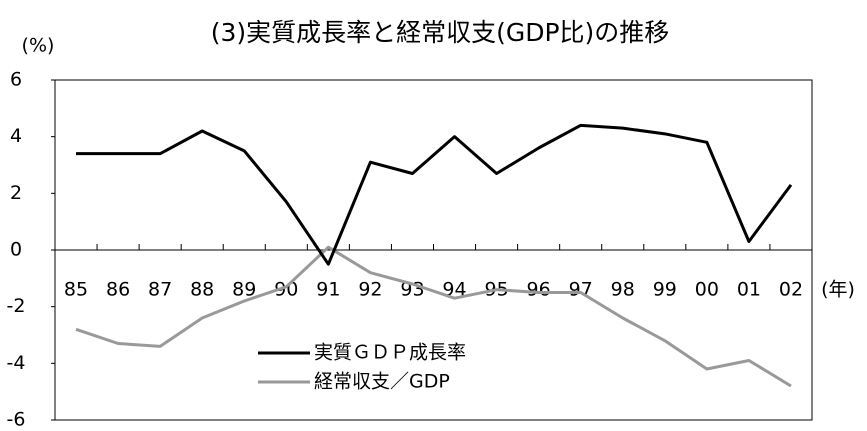 The height and width of the screenshot is (431, 867). Describe the element at coordinates (16, 193) in the screenshot. I see `y-tick-label: 2` at that location.